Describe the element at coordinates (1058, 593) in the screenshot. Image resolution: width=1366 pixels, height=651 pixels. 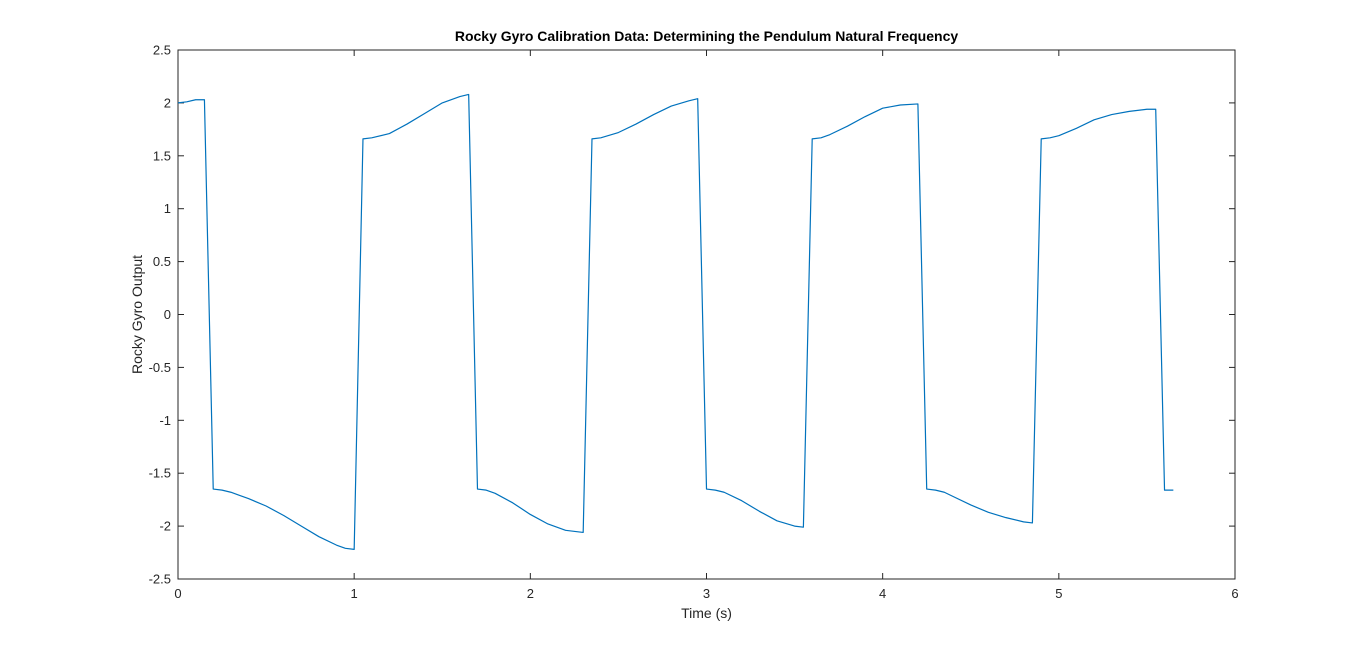
I see `x-tick-label: 5` at that location.